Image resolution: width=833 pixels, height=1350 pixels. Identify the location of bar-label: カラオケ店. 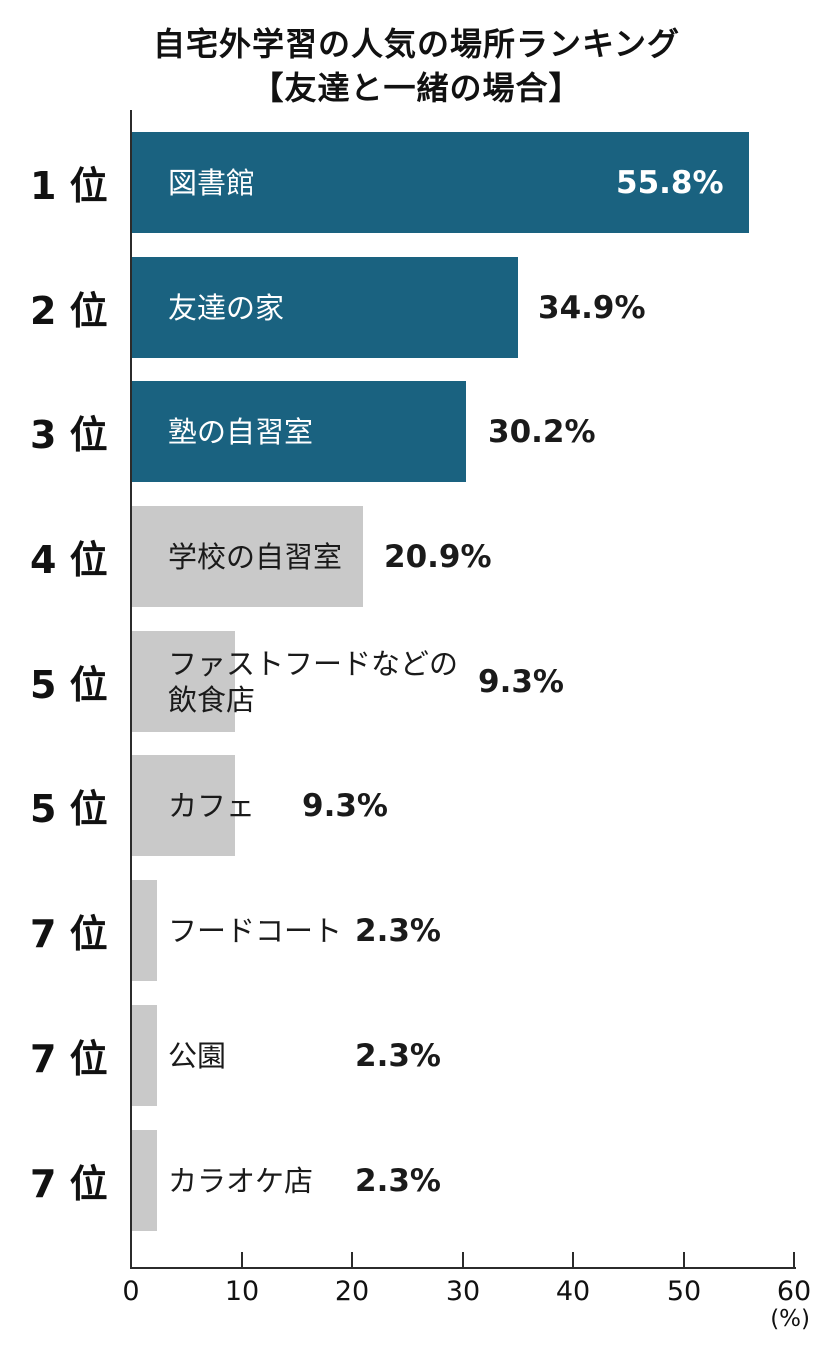
(241, 1180).